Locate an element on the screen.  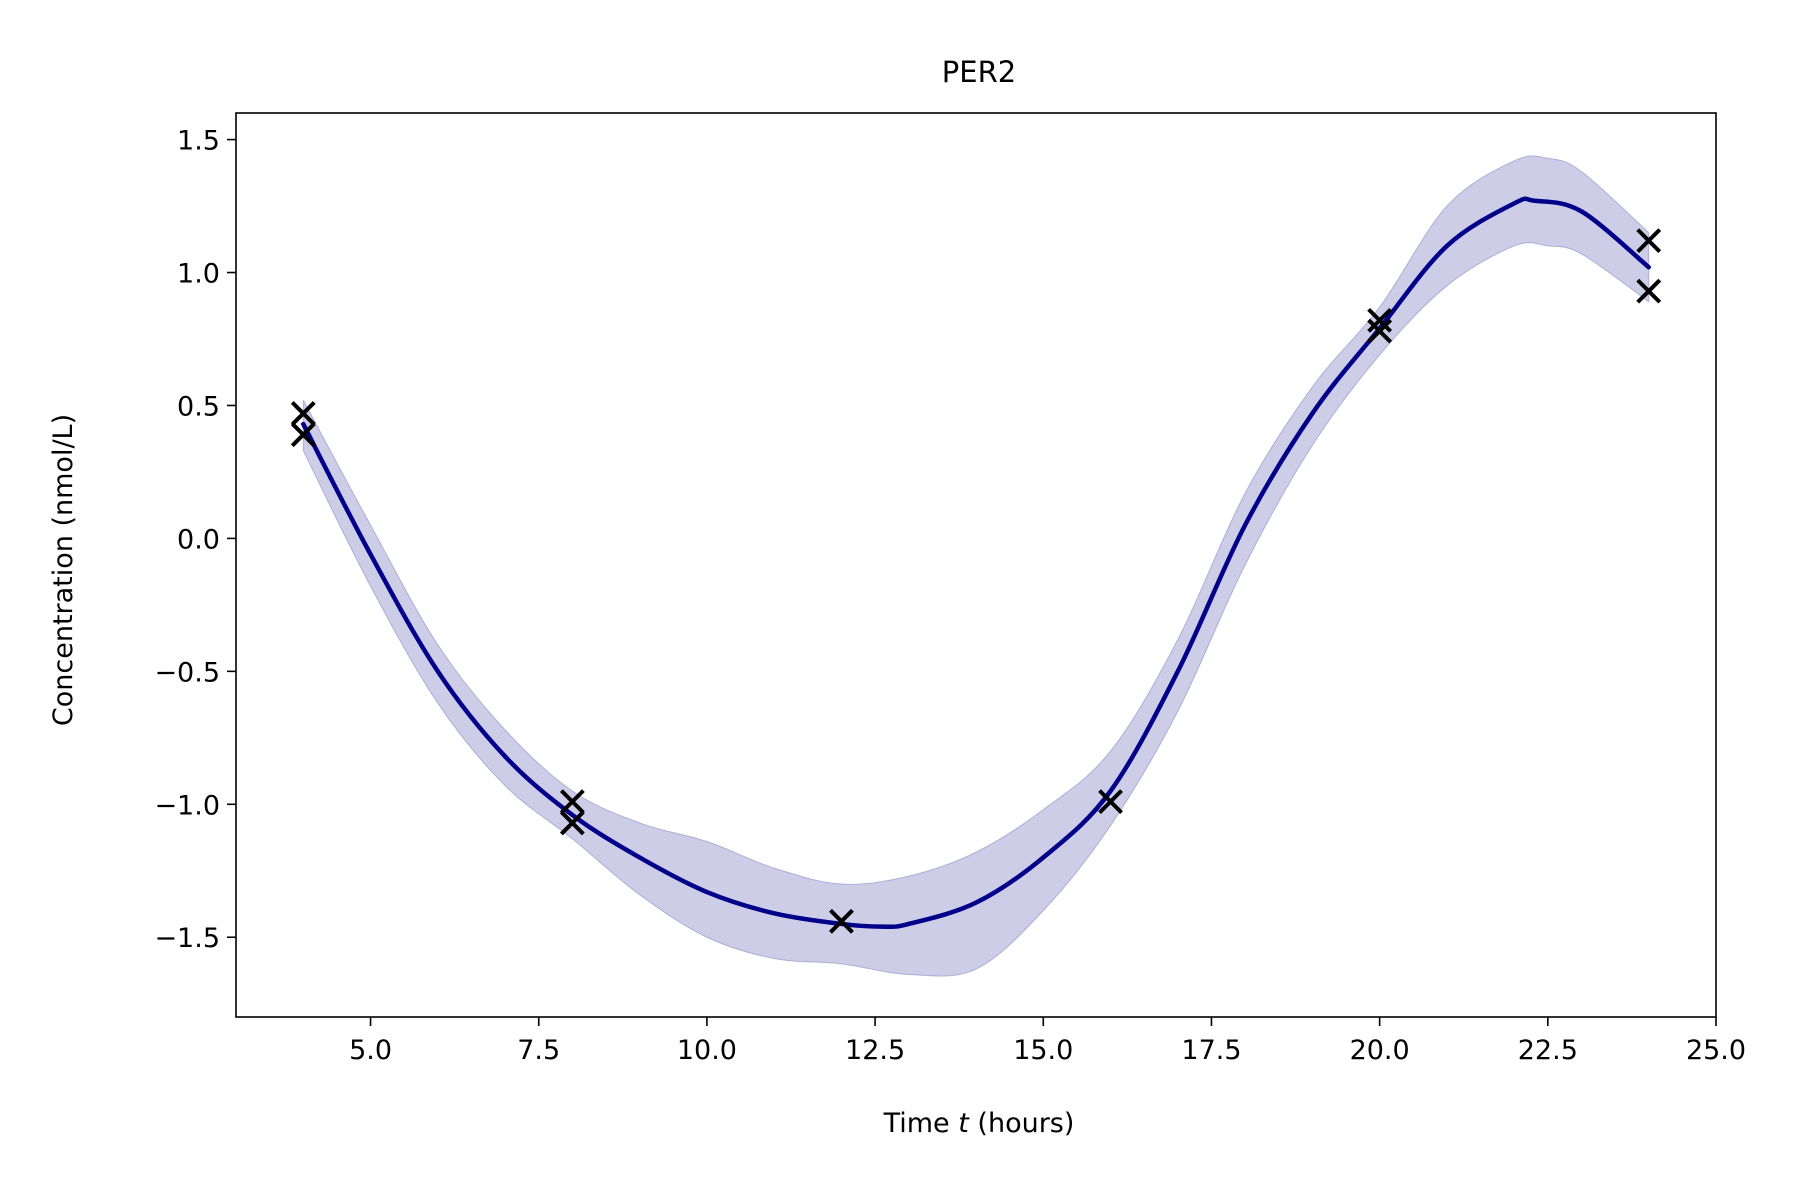
x-axis-label: Time t (hours) is located at coordinates (979, 1123).